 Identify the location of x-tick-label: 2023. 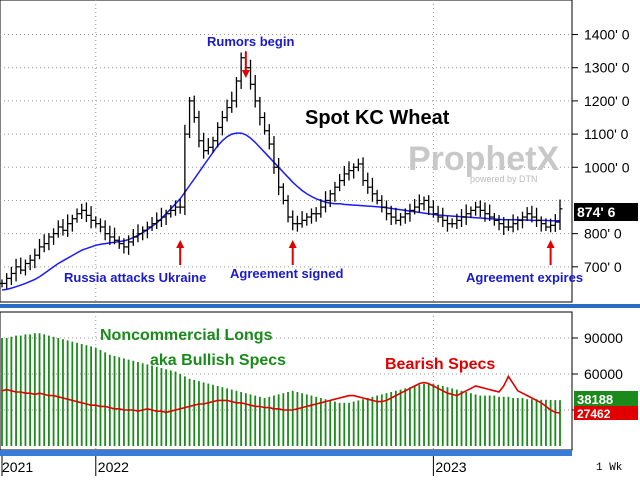
(450, 467).